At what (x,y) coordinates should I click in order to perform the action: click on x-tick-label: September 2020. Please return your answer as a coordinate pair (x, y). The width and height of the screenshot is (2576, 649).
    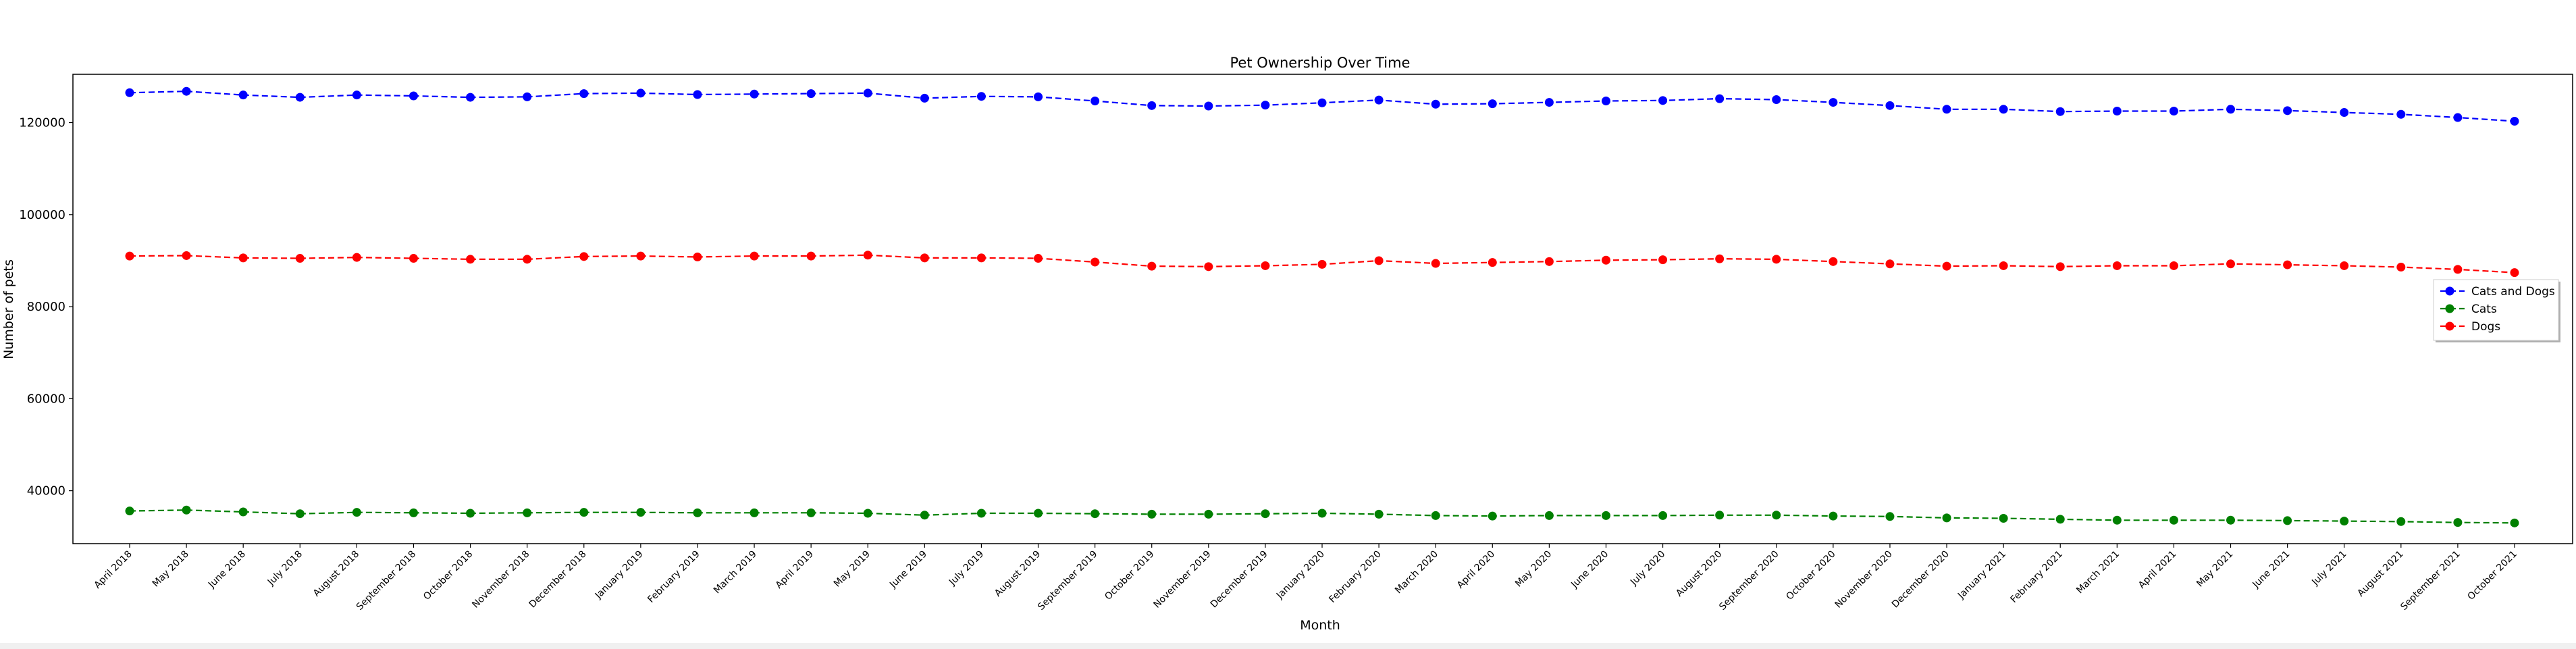
    Looking at the image, I should click on (1749, 581).